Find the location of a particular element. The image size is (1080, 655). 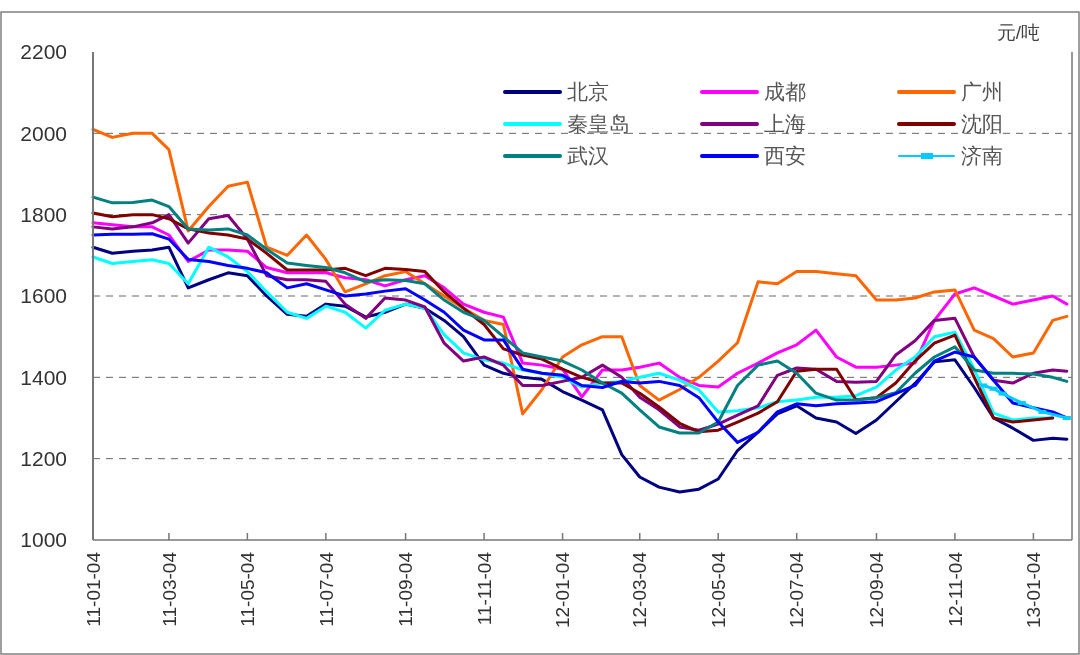

y-tick-label: 2200 is located at coordinates (43, 52).